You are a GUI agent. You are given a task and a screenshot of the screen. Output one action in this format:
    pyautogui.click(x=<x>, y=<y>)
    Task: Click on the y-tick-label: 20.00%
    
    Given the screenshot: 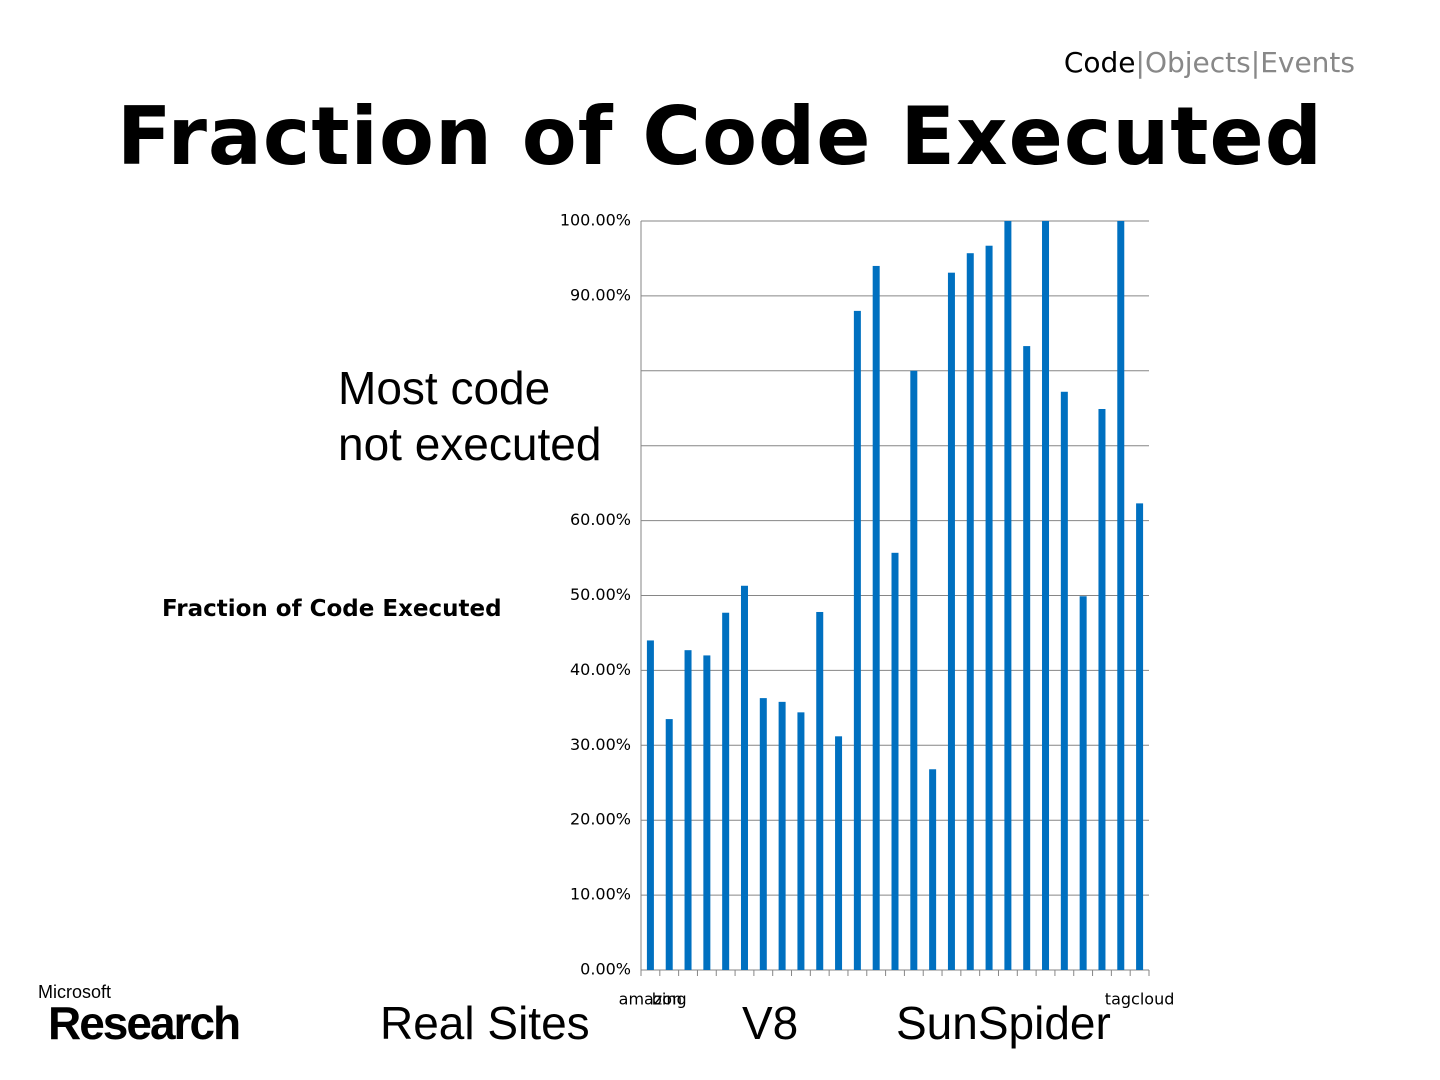 What is the action you would take?
    pyautogui.click(x=600, y=819)
    